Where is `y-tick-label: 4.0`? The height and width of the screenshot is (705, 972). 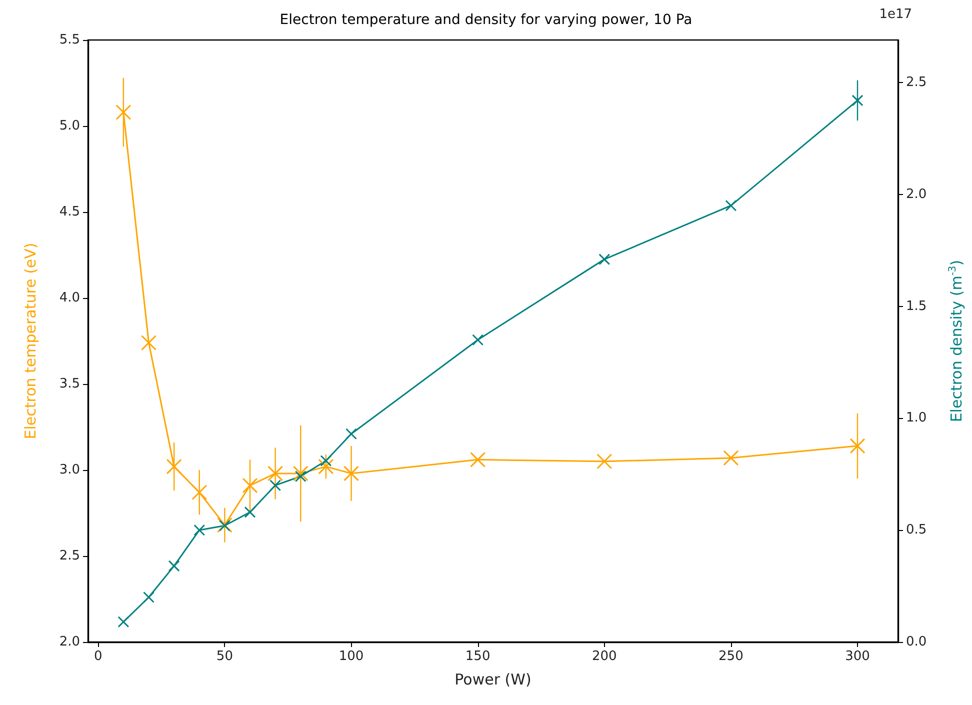
y-tick-label: 4.0 is located at coordinates (69, 298).